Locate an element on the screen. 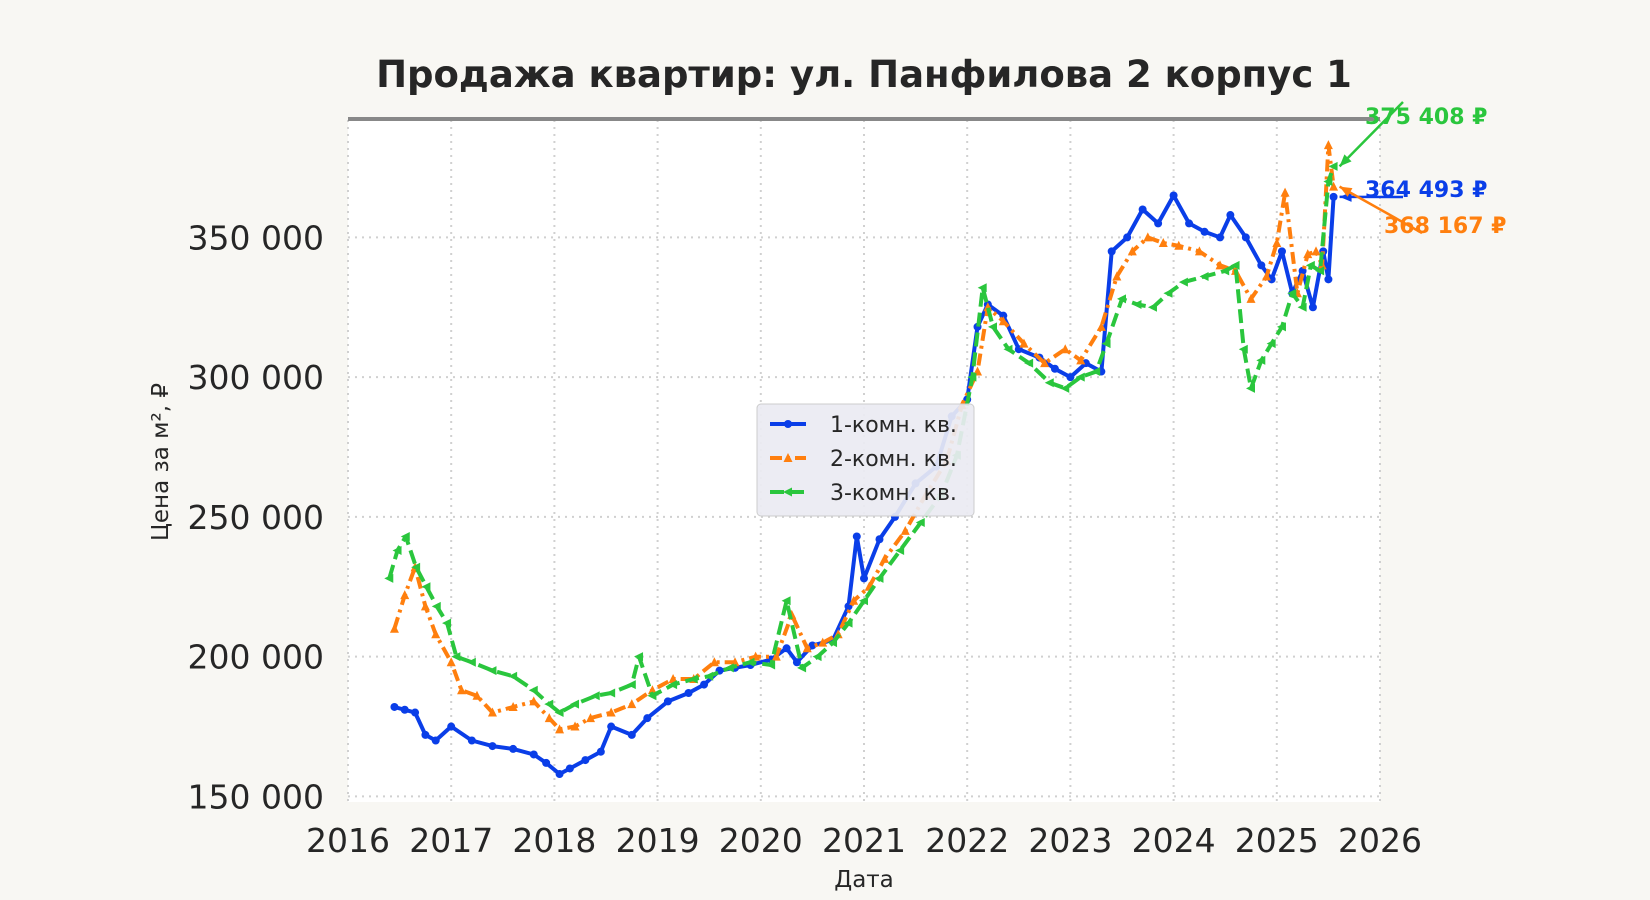 The image size is (1650, 900). legend-label: 3-комн. кв. is located at coordinates (893, 493).